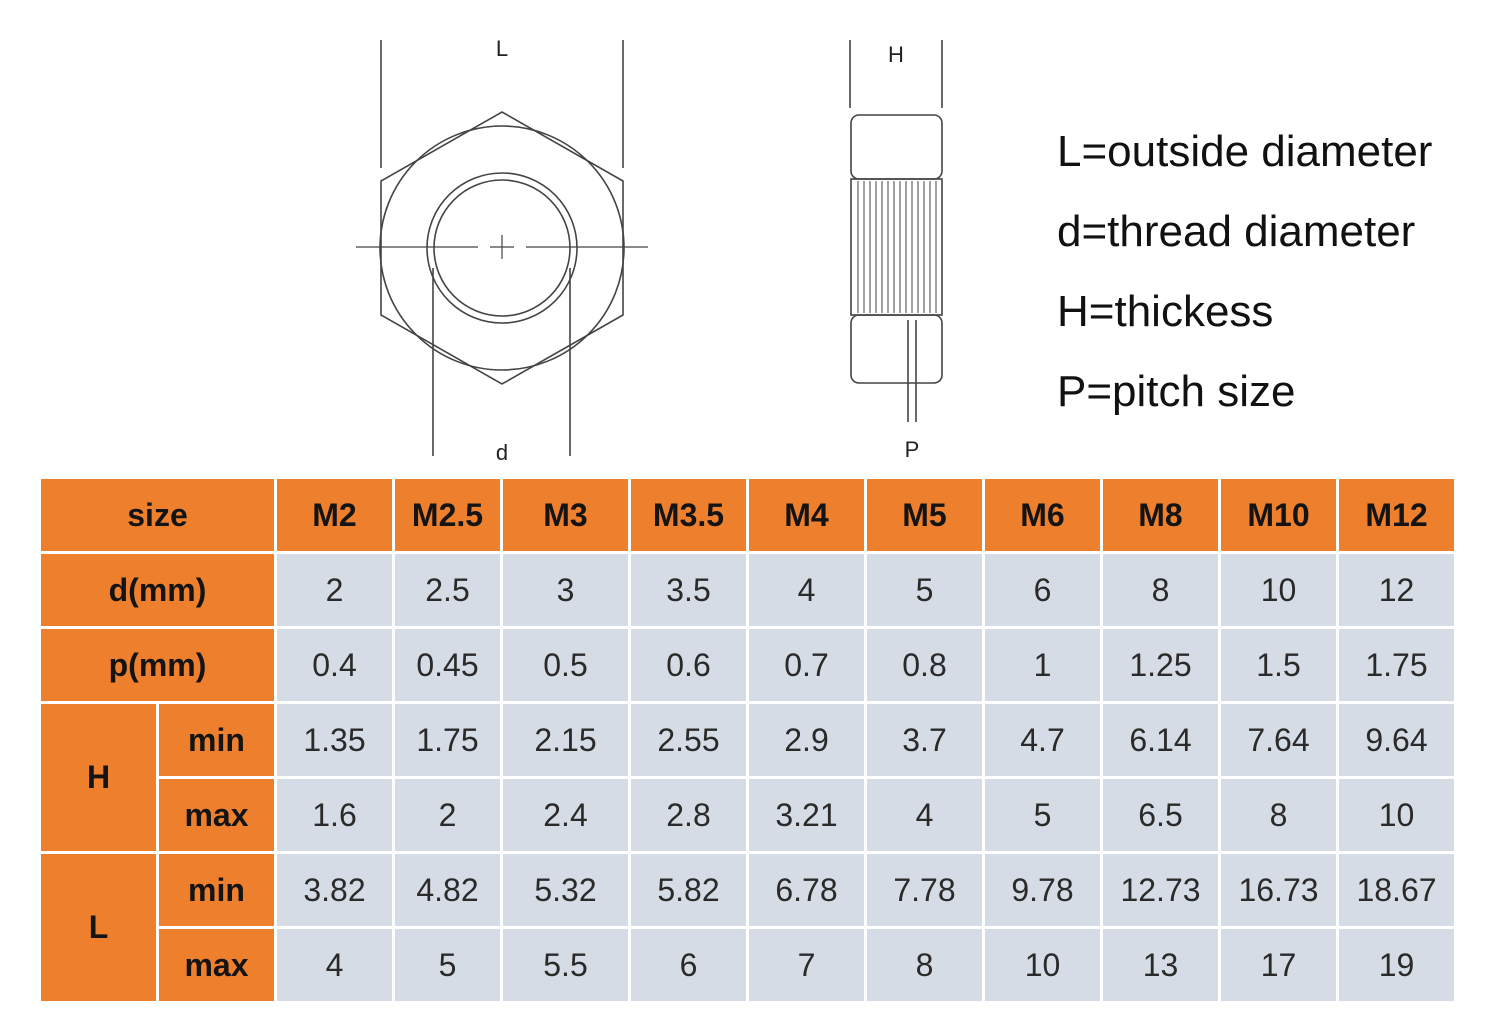 The image size is (1500, 1030). What do you see at coordinates (1278, 665) in the screenshot?
I see `table-cell: 1.5` at bounding box center [1278, 665].